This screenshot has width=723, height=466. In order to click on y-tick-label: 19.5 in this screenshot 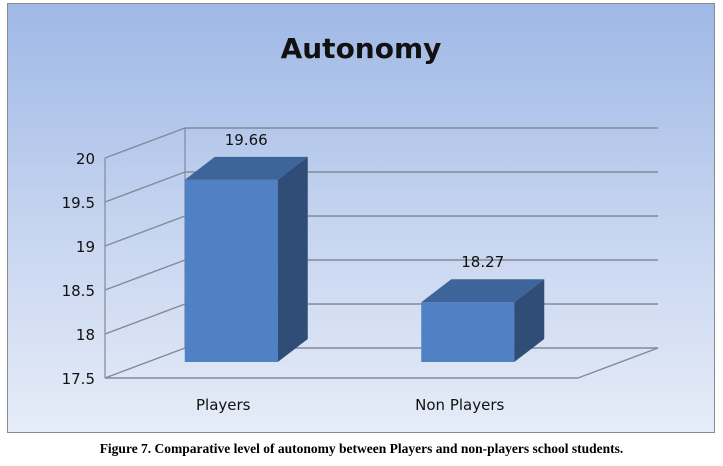, I will do `click(78, 203)`.